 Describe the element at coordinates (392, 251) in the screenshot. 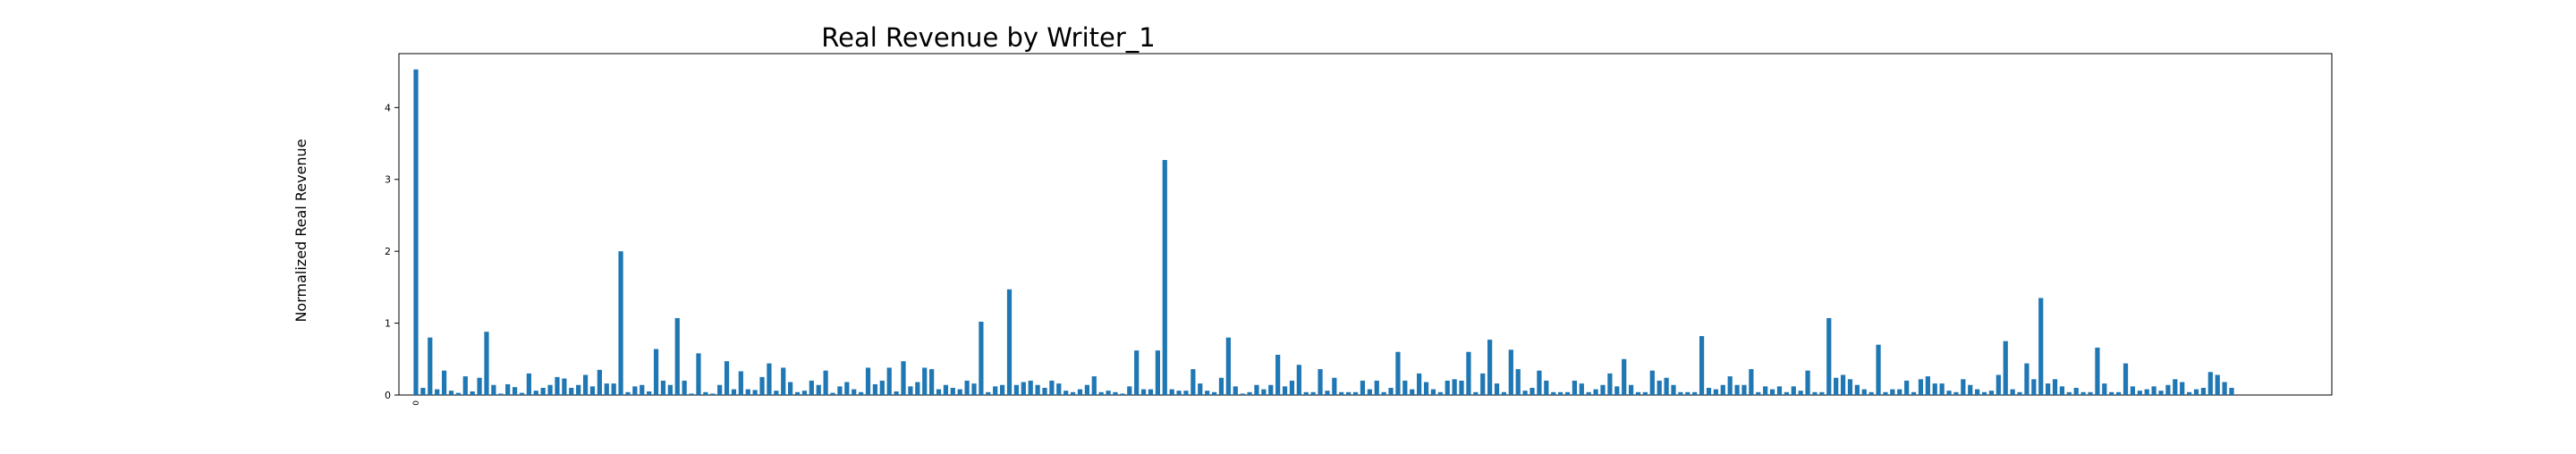

I see `y-axis: 0 1 2 3 4` at that location.